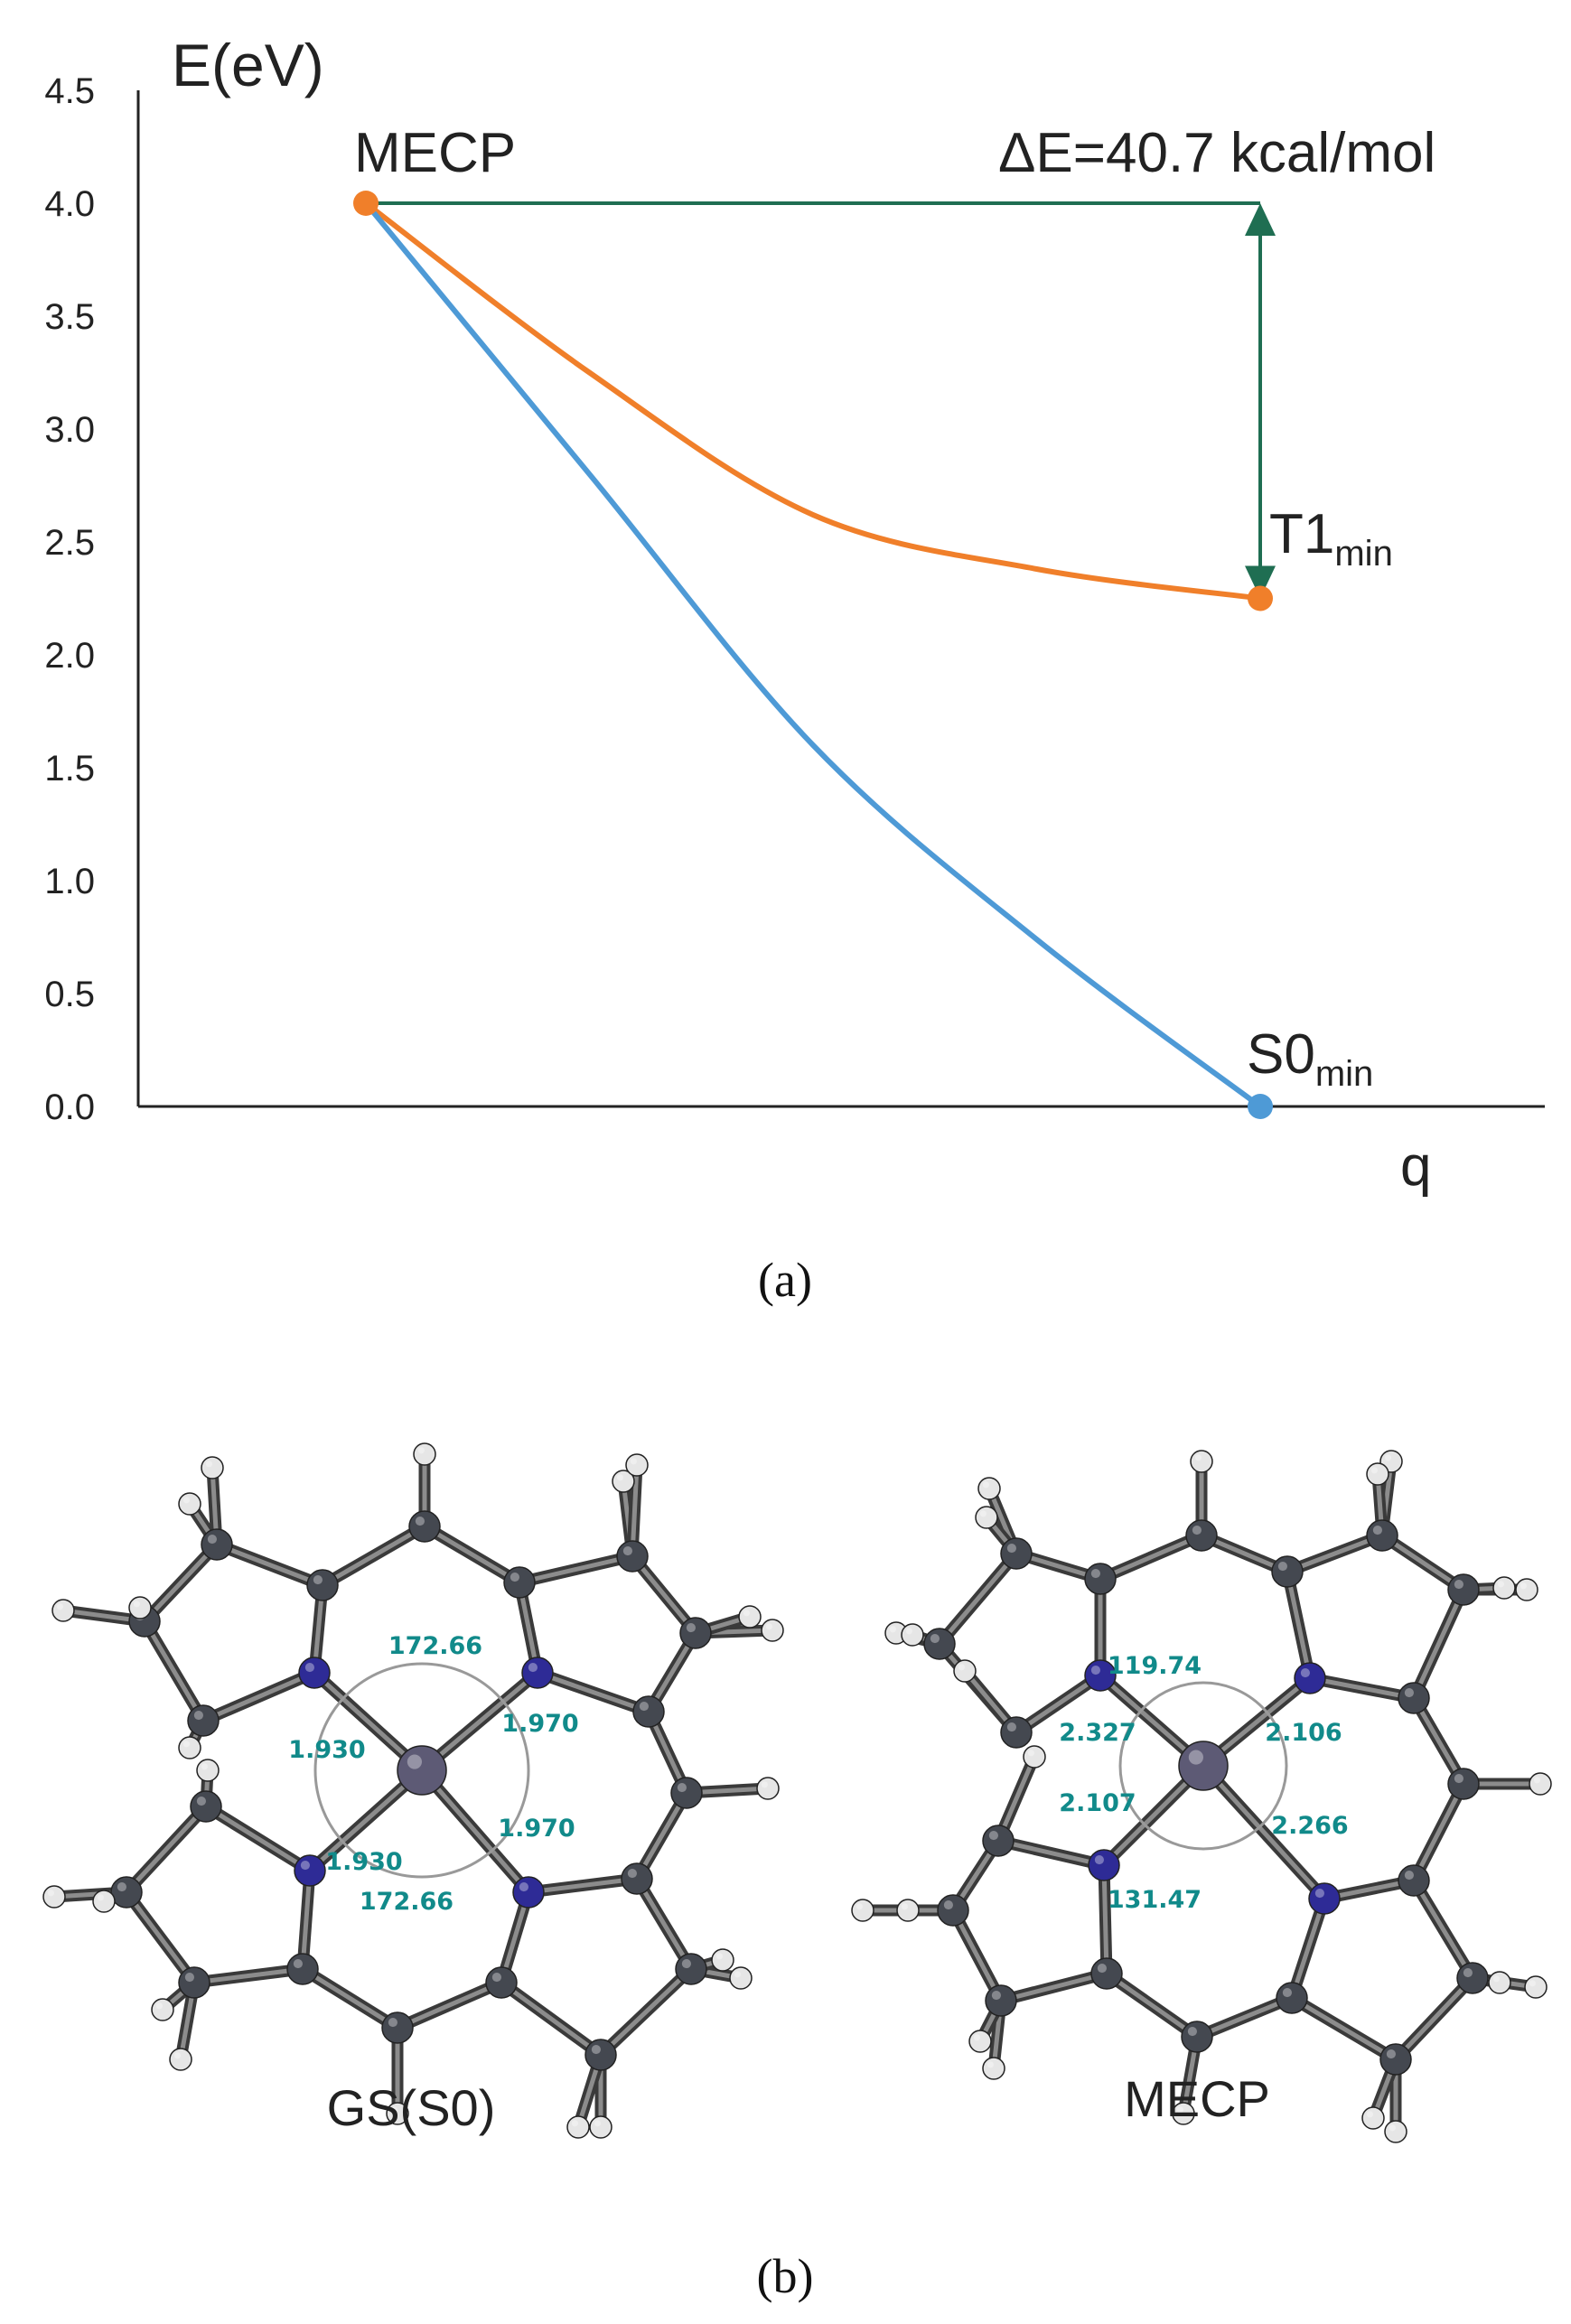  What do you see at coordinates (540, 1724) in the screenshot?
I see `distance-label: 1.970` at bounding box center [540, 1724].